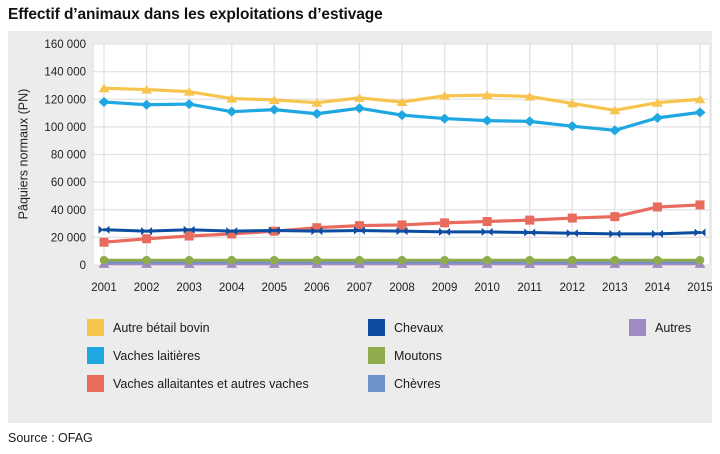  I want to click on x-tick-label: 2009, so click(445, 288).